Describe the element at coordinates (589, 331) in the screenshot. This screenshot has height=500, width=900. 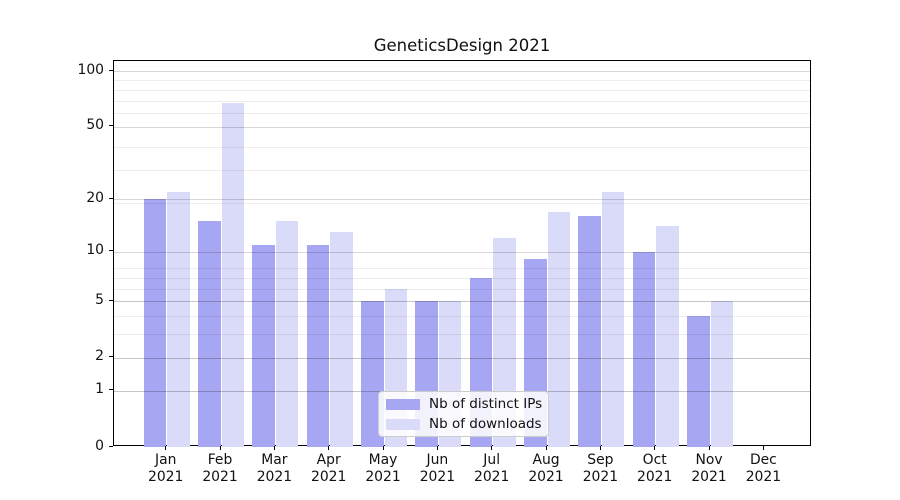
I see `bar-distinct-ips-sep` at that location.